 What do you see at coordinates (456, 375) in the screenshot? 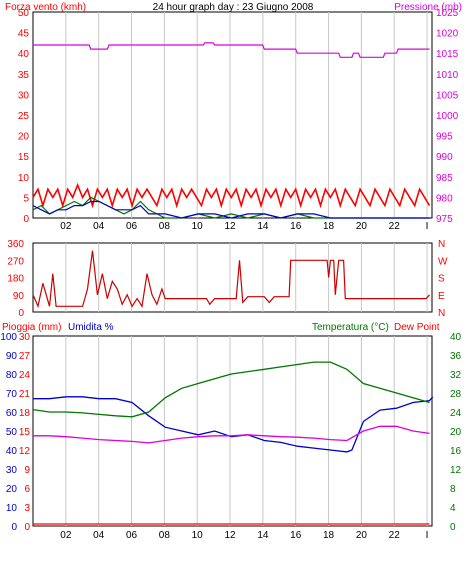
I see `temperature-y-tick-label: 32` at bounding box center [456, 375].